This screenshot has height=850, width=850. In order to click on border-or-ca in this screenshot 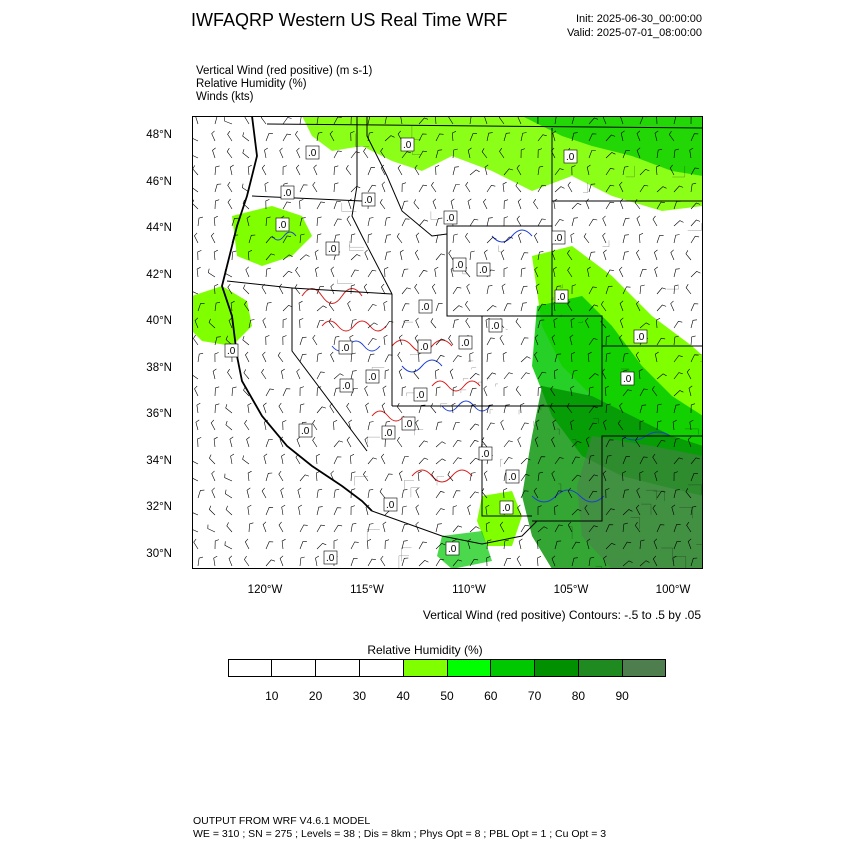, I will do `click(259, 284)`.